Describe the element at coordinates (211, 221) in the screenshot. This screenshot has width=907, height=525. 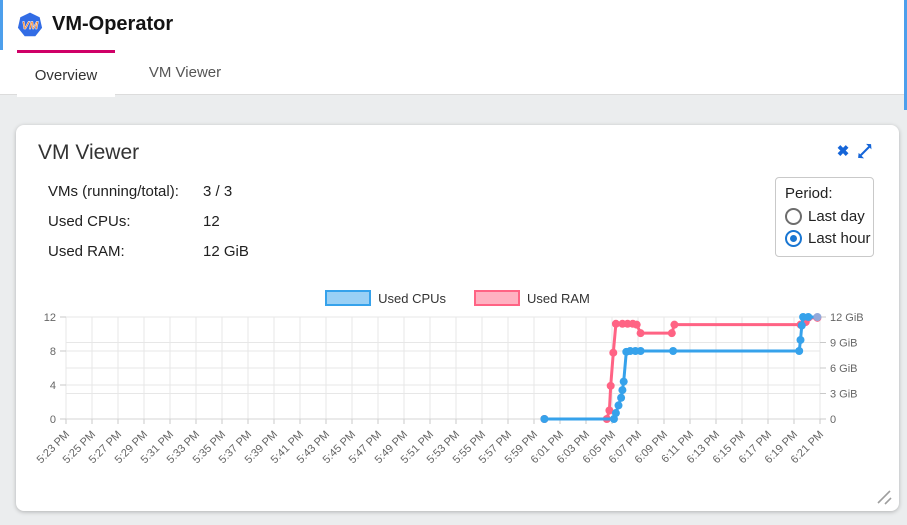
I see `stat-cpus-value: 12` at that location.